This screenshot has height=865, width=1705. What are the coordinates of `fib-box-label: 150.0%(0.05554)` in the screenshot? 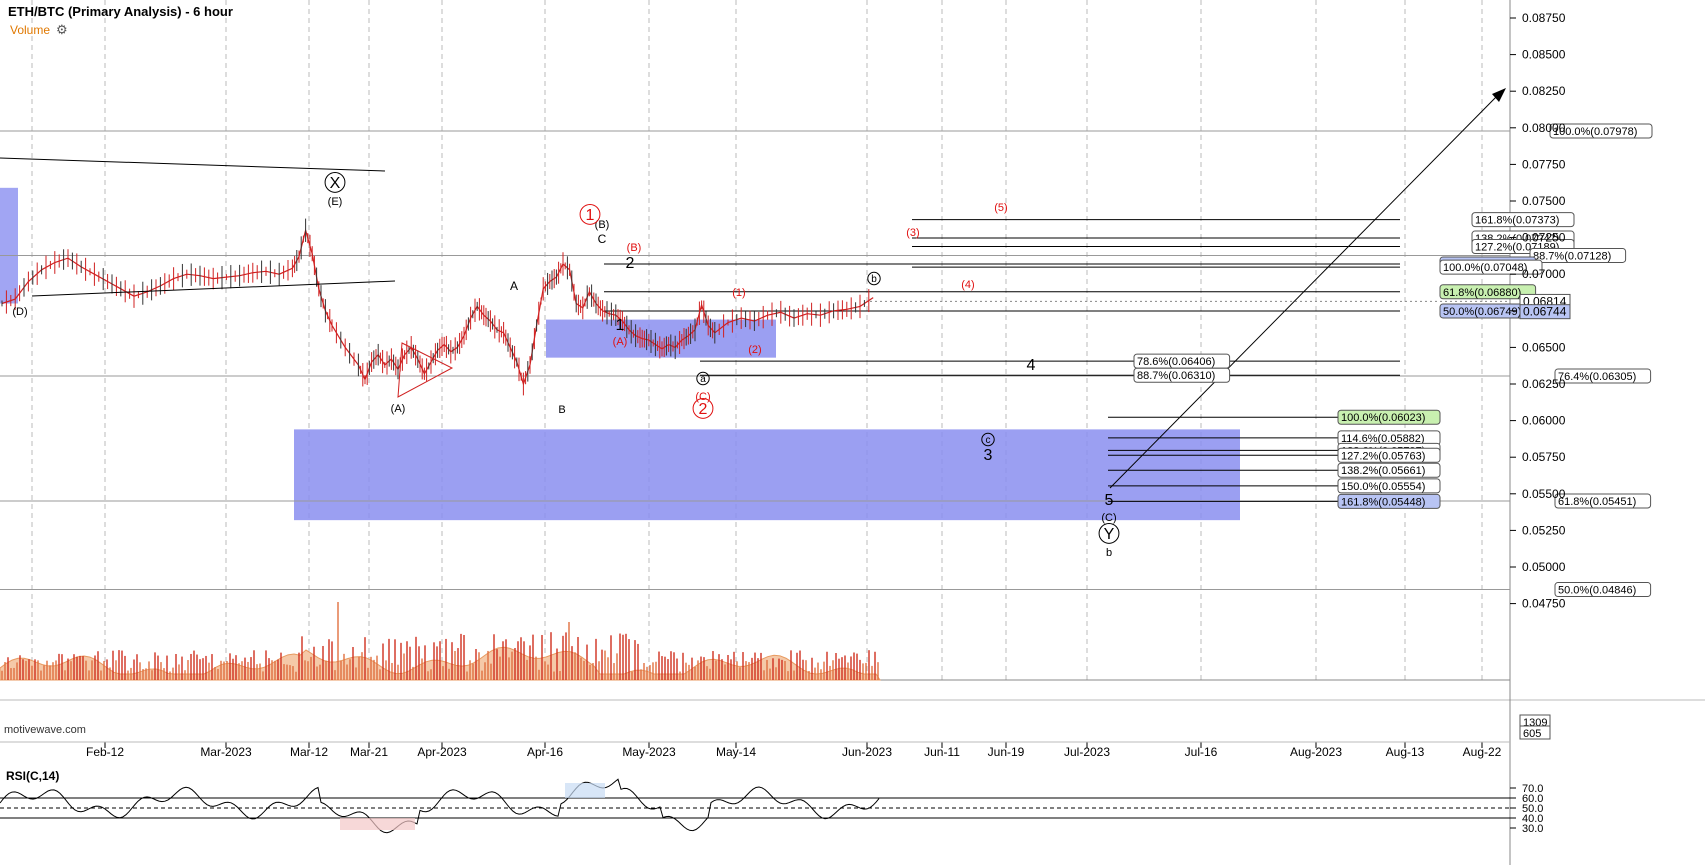 It's located at (1383, 487).